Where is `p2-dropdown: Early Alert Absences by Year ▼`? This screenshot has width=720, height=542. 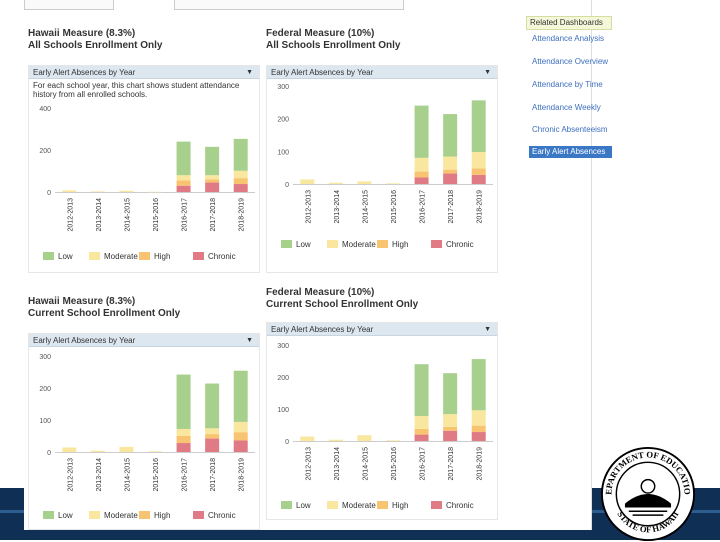 p2-dropdown: Early Alert Absences by Year ▼ is located at coordinates (382, 72).